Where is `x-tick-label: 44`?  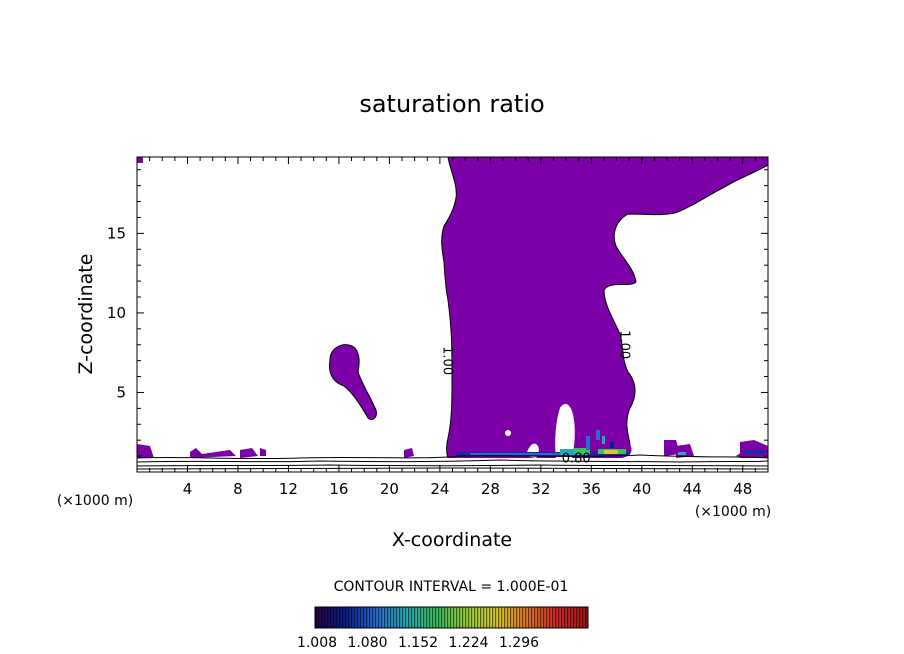
x-tick-label: 44 is located at coordinates (692, 489).